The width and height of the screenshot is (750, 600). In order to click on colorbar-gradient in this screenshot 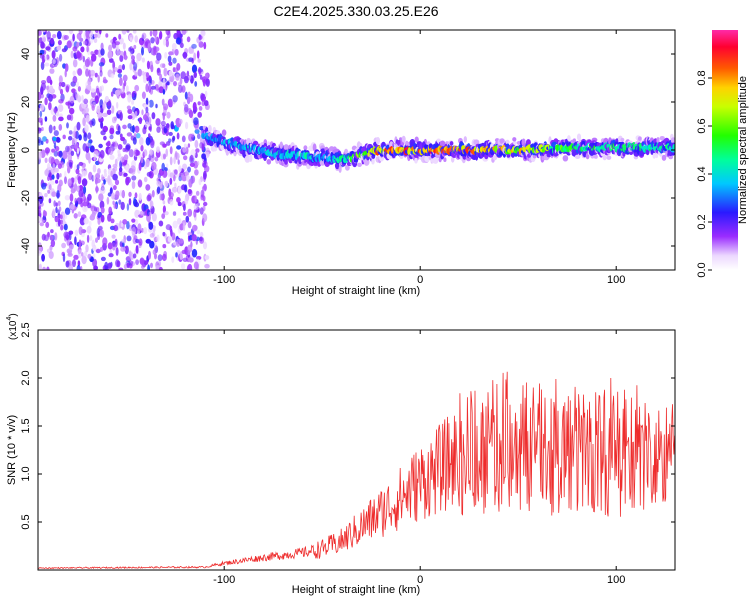, I will do `click(725, 150)`.